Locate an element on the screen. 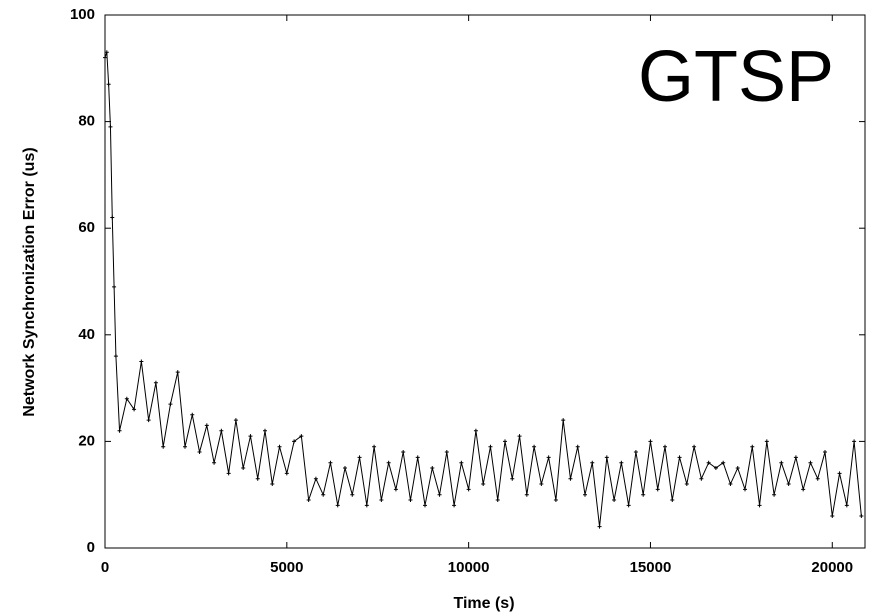  x-tick-label: 10000 is located at coordinates (469, 567).